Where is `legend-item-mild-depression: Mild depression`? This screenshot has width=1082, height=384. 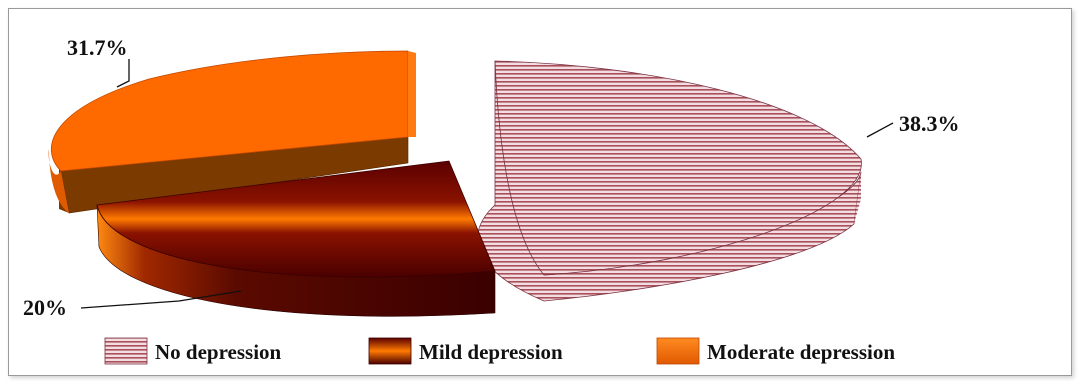
legend-item-mild-depression: Mild depression is located at coordinates (465, 351).